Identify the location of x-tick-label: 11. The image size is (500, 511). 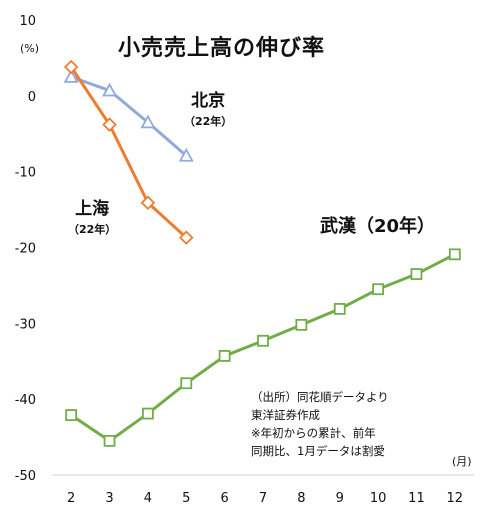
(416, 498).